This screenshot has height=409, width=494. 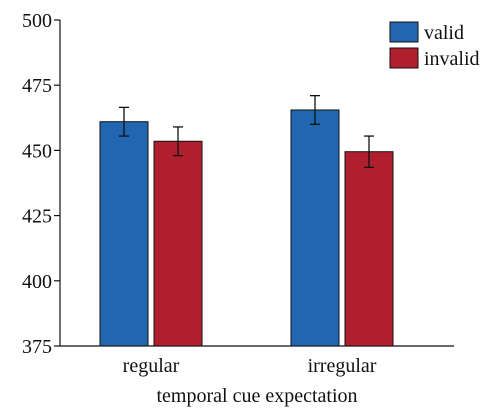 What do you see at coordinates (434, 45) in the screenshot?
I see `legend: valid invalid` at bounding box center [434, 45].